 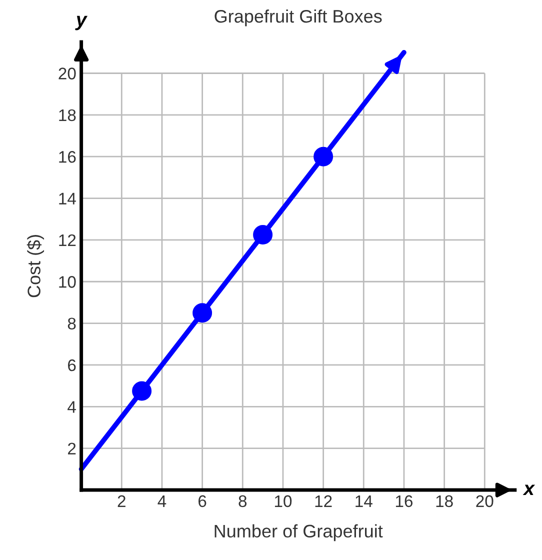 I want to click on x-tick-label: 16, so click(x=404, y=501).